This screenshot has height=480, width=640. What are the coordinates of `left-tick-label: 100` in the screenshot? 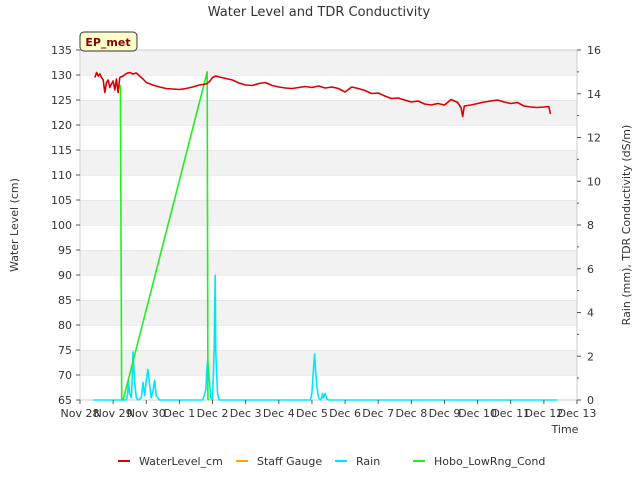 It's located at (61, 225).